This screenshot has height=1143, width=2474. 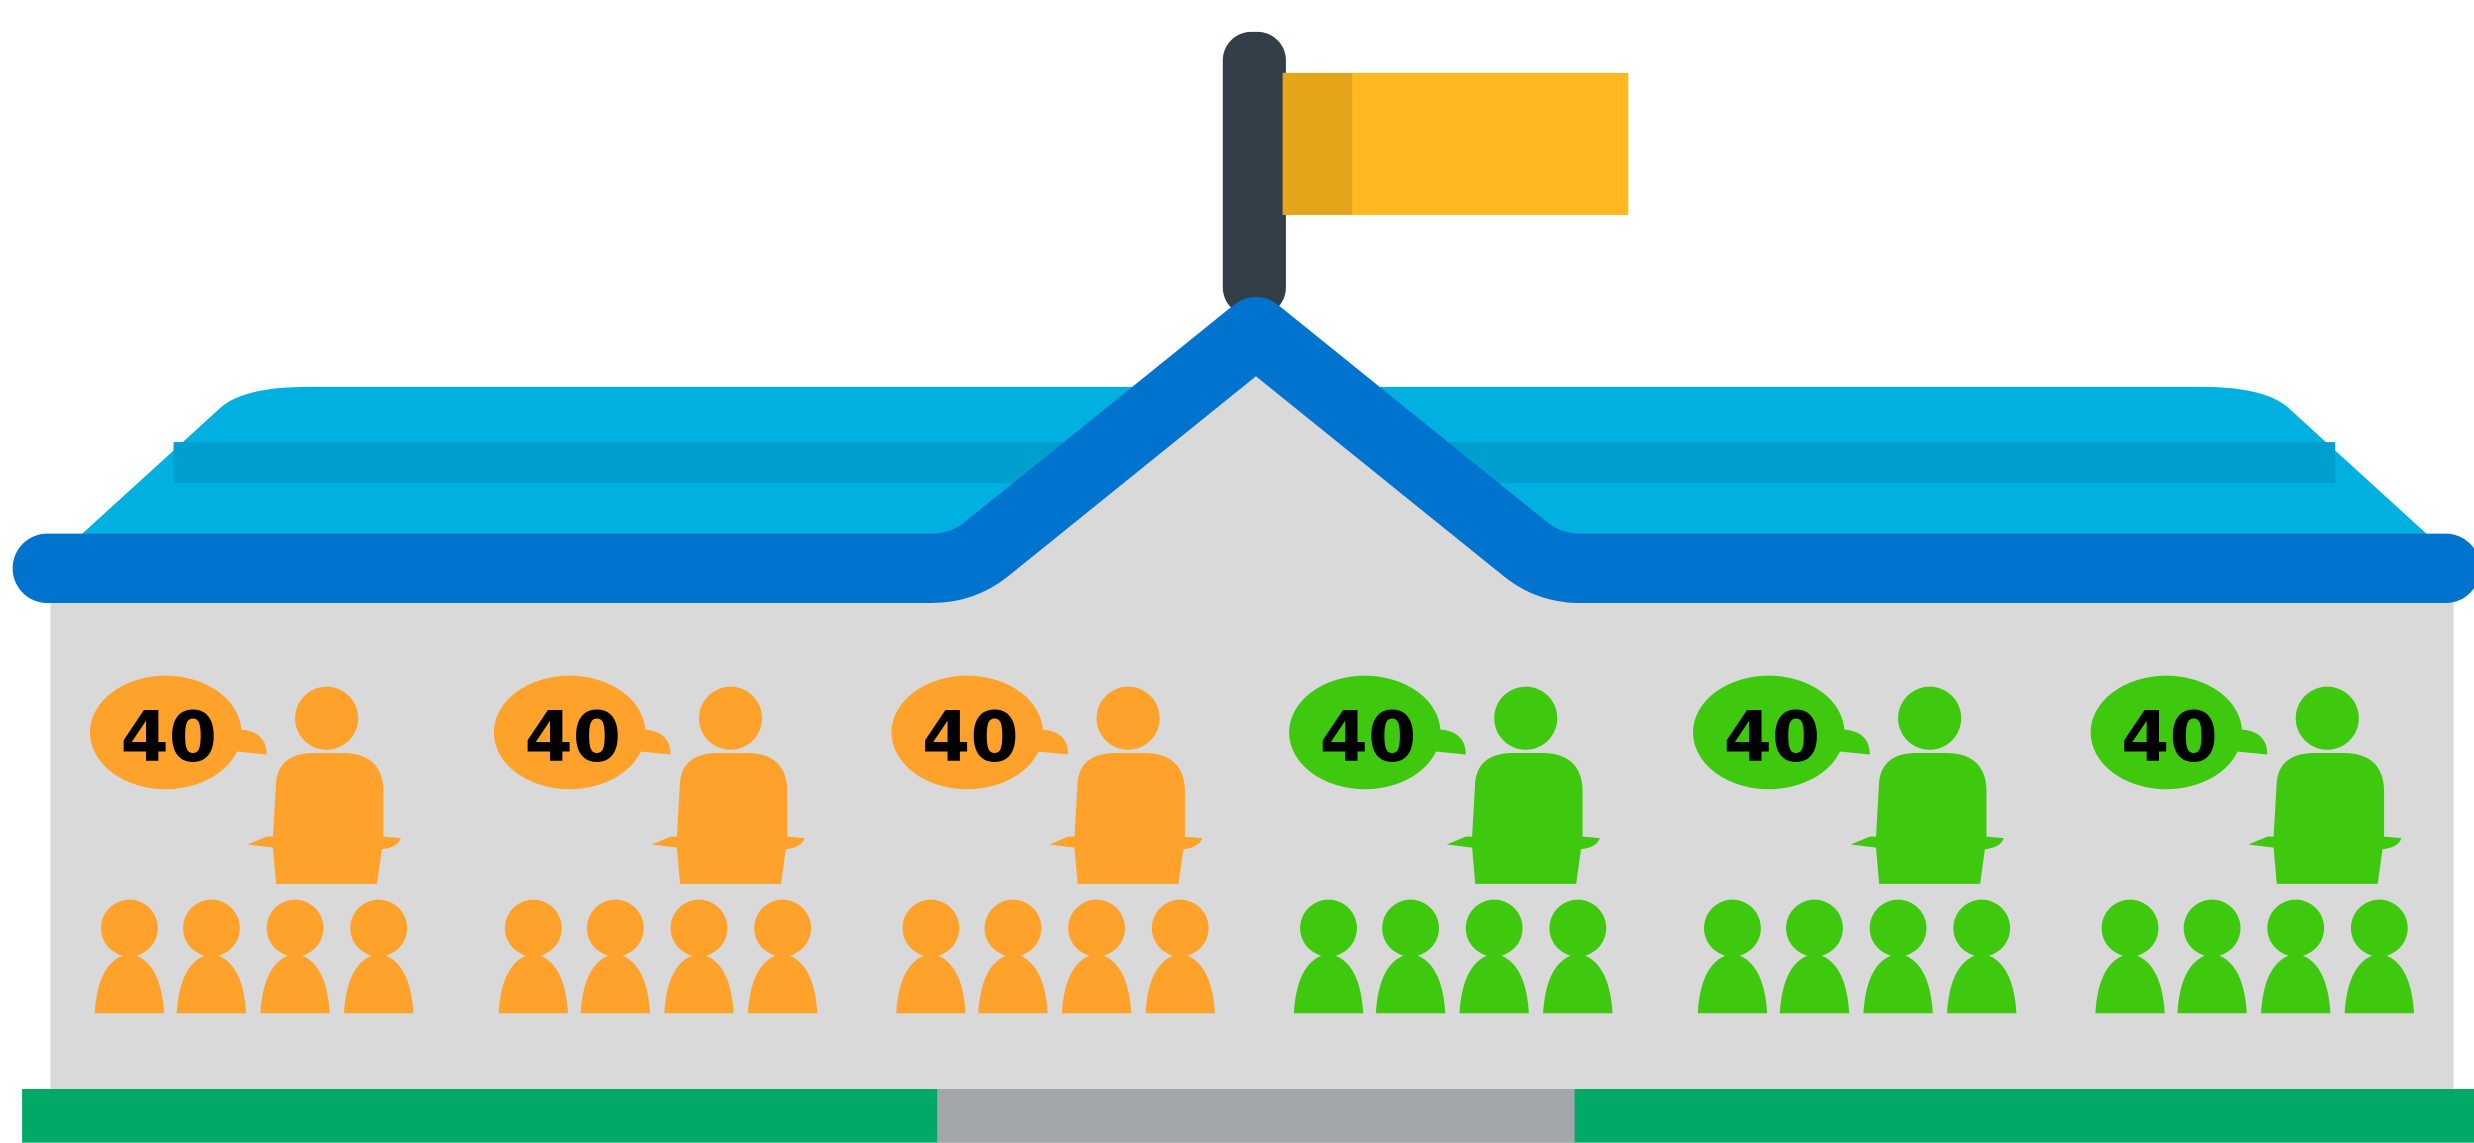 I want to click on flag-pole, so click(x=1254, y=173).